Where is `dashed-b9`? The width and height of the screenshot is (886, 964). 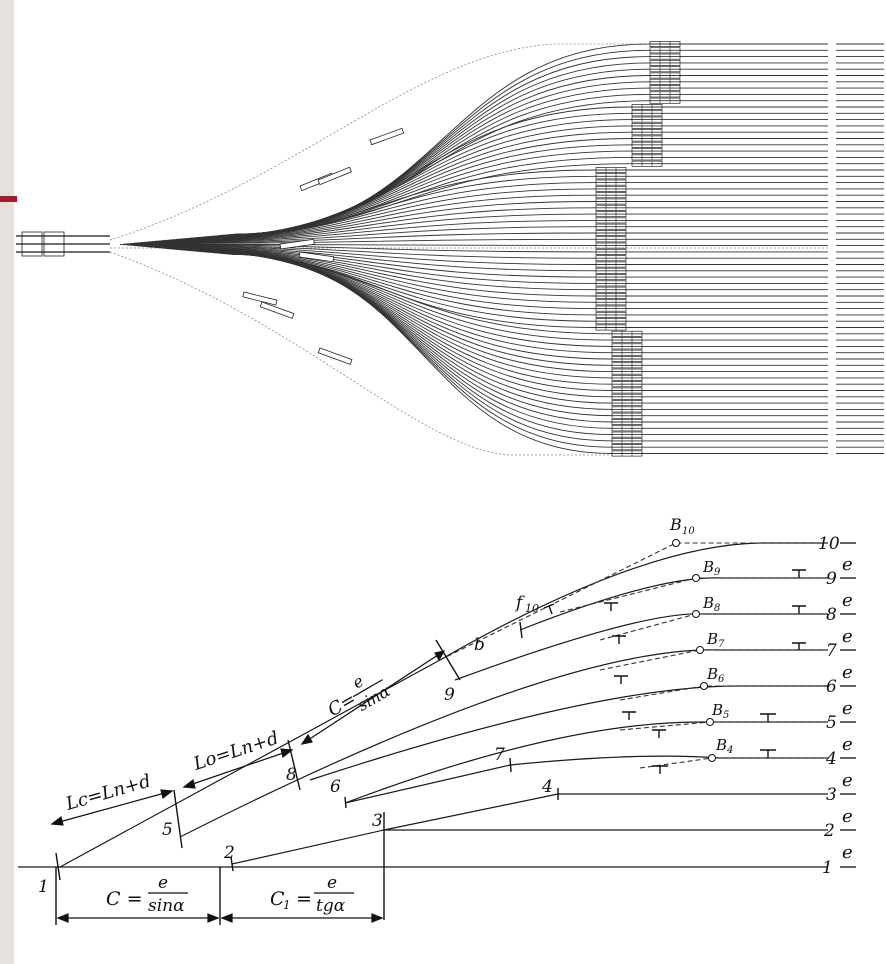 dashed-b9 is located at coordinates (693, 595).